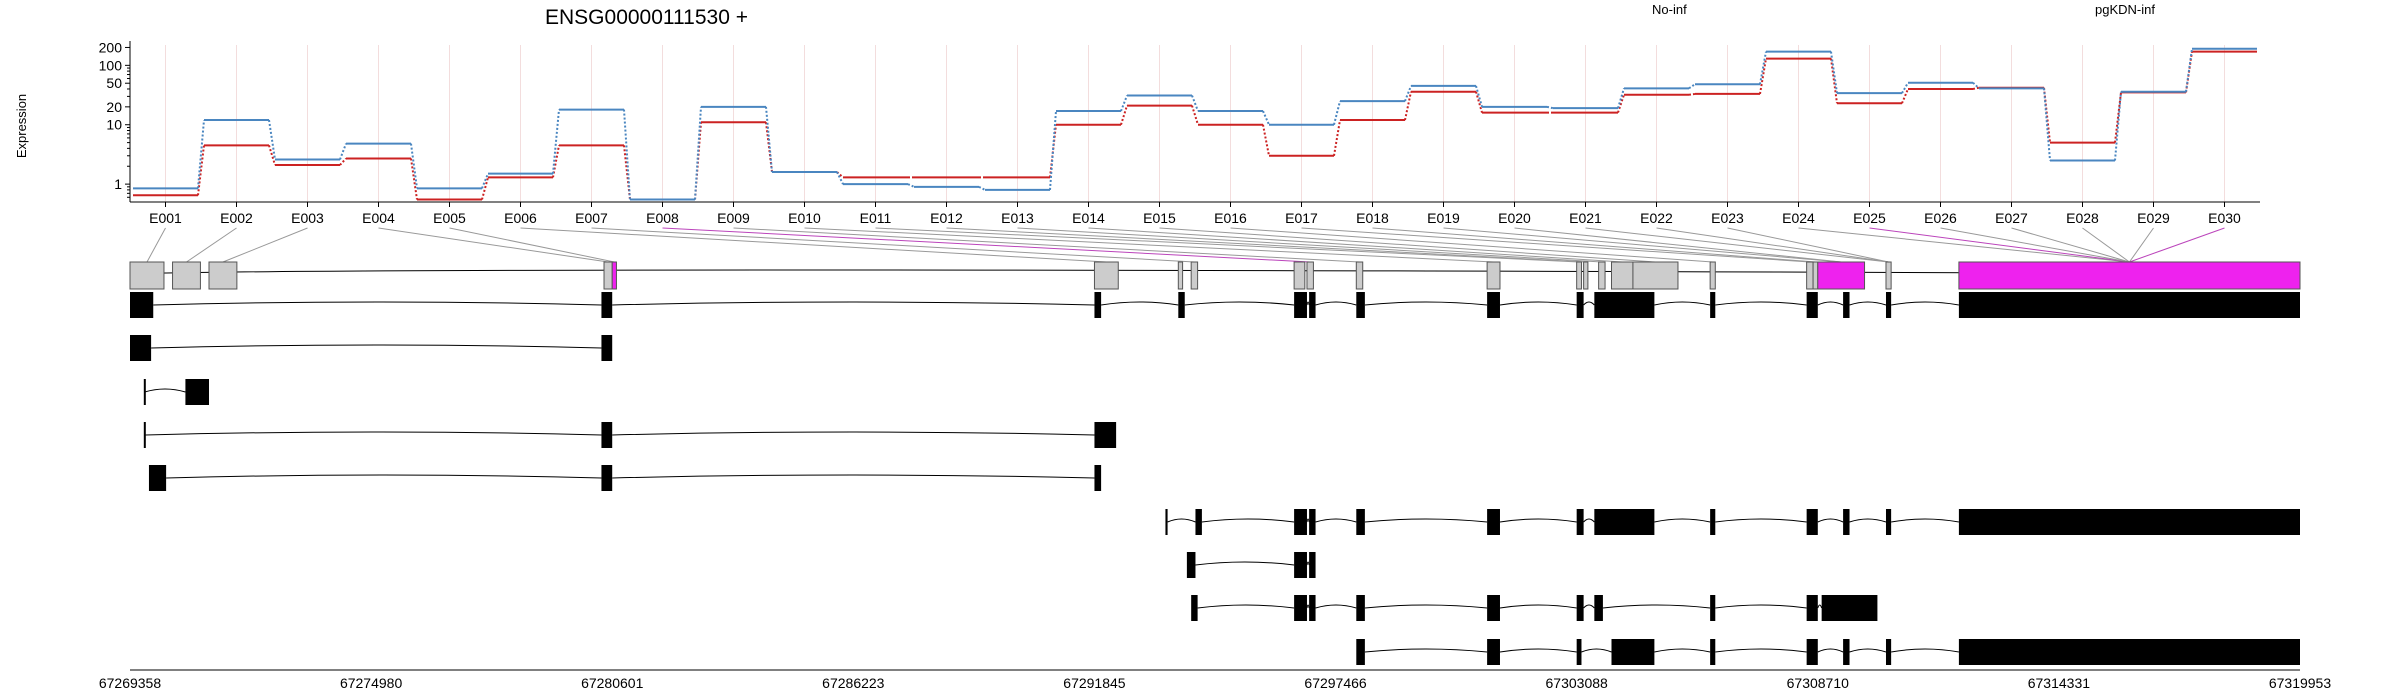 The height and width of the screenshot is (700, 2400). Describe the element at coordinates (449, 218) in the screenshot. I see `x-tick-label: E005` at that location.